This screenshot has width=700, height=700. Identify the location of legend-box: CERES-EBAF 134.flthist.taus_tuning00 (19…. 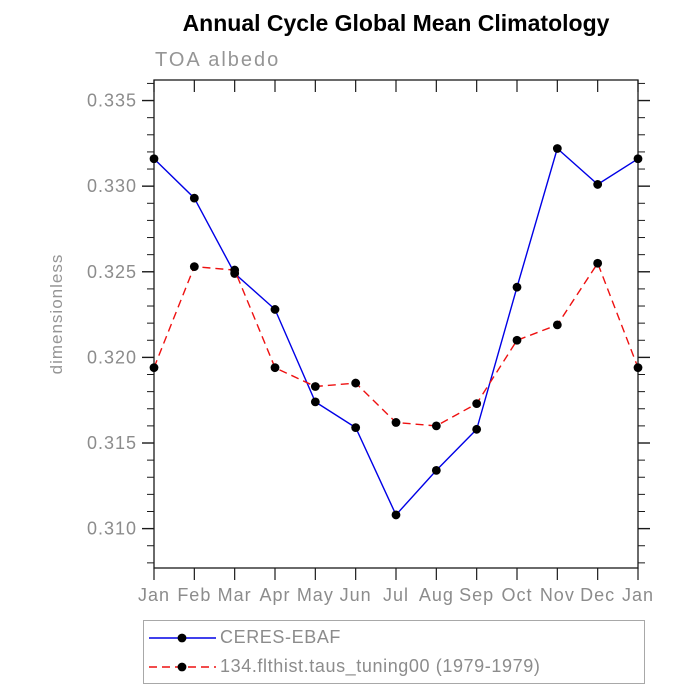
(394, 652).